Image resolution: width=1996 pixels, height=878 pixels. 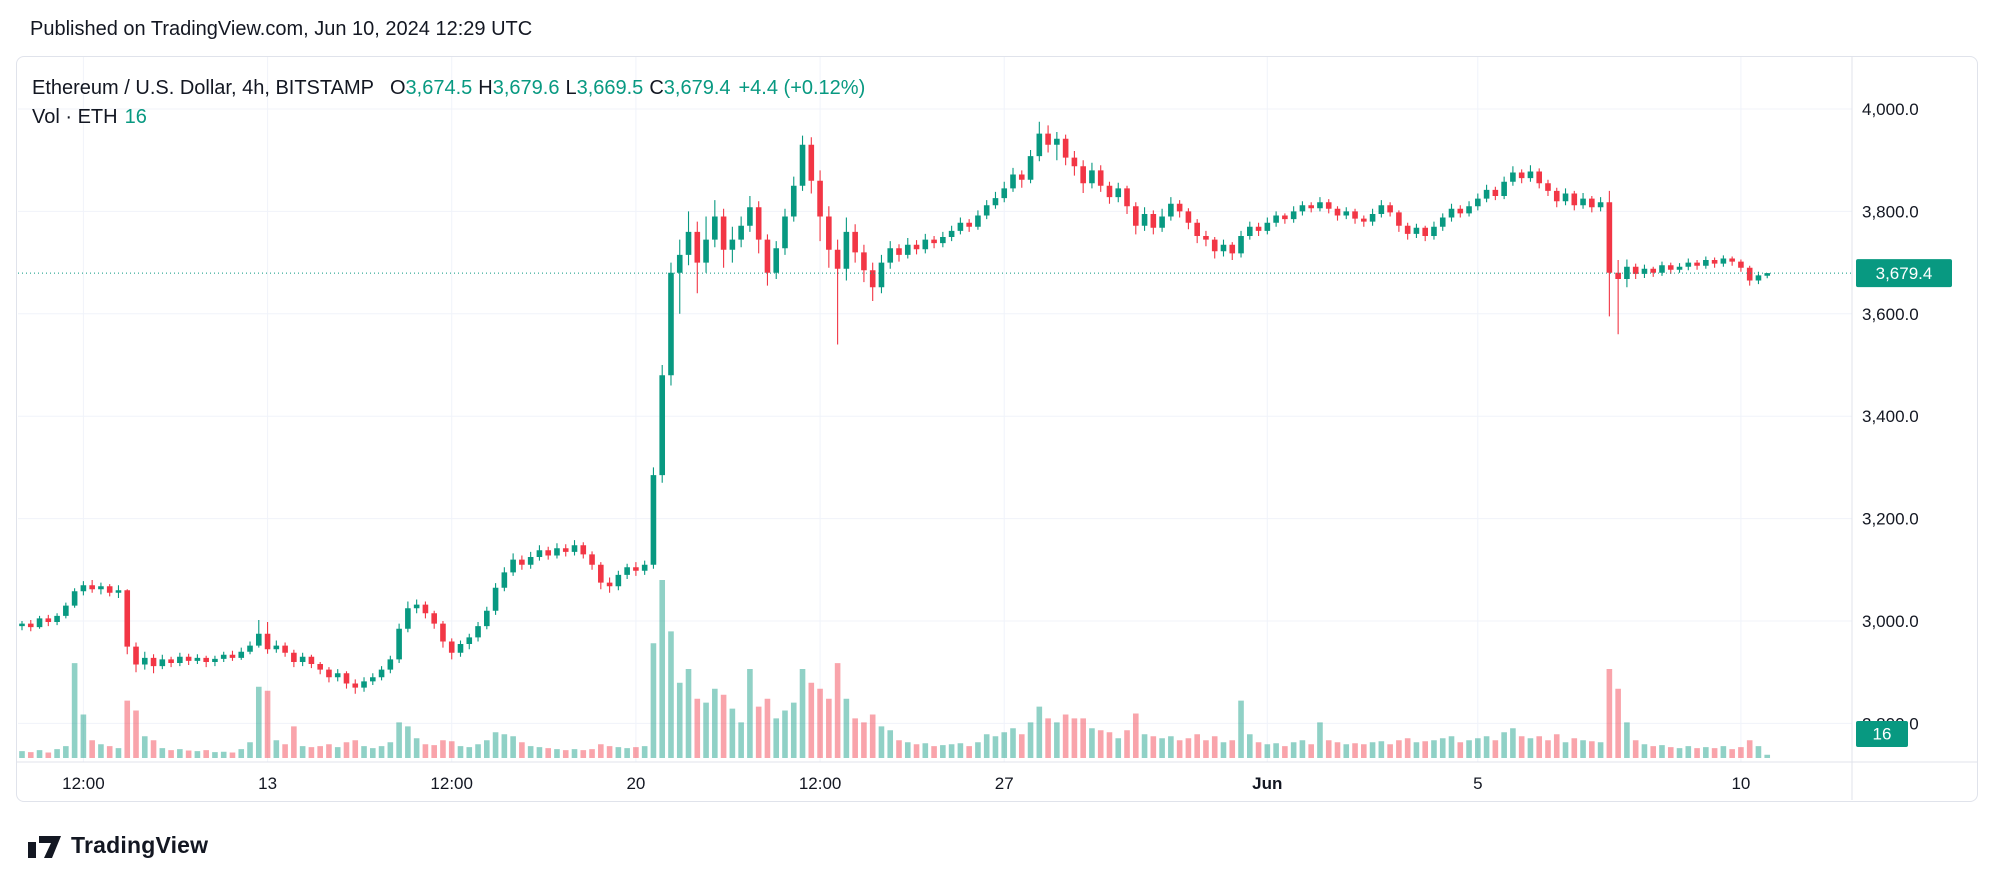 I want to click on tradingview-logo-icon, so click(x=44, y=846).